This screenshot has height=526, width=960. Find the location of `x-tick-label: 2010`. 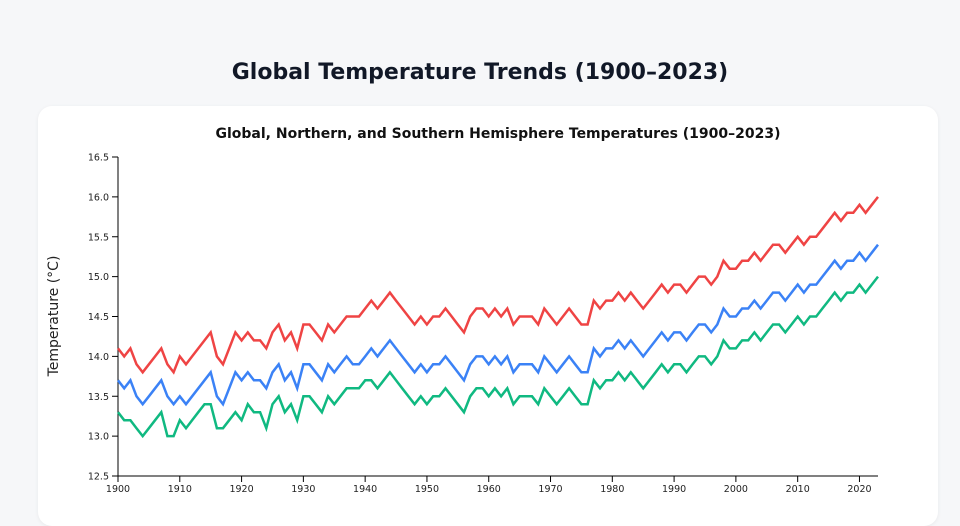

x-tick-label: 2010 is located at coordinates (798, 489).